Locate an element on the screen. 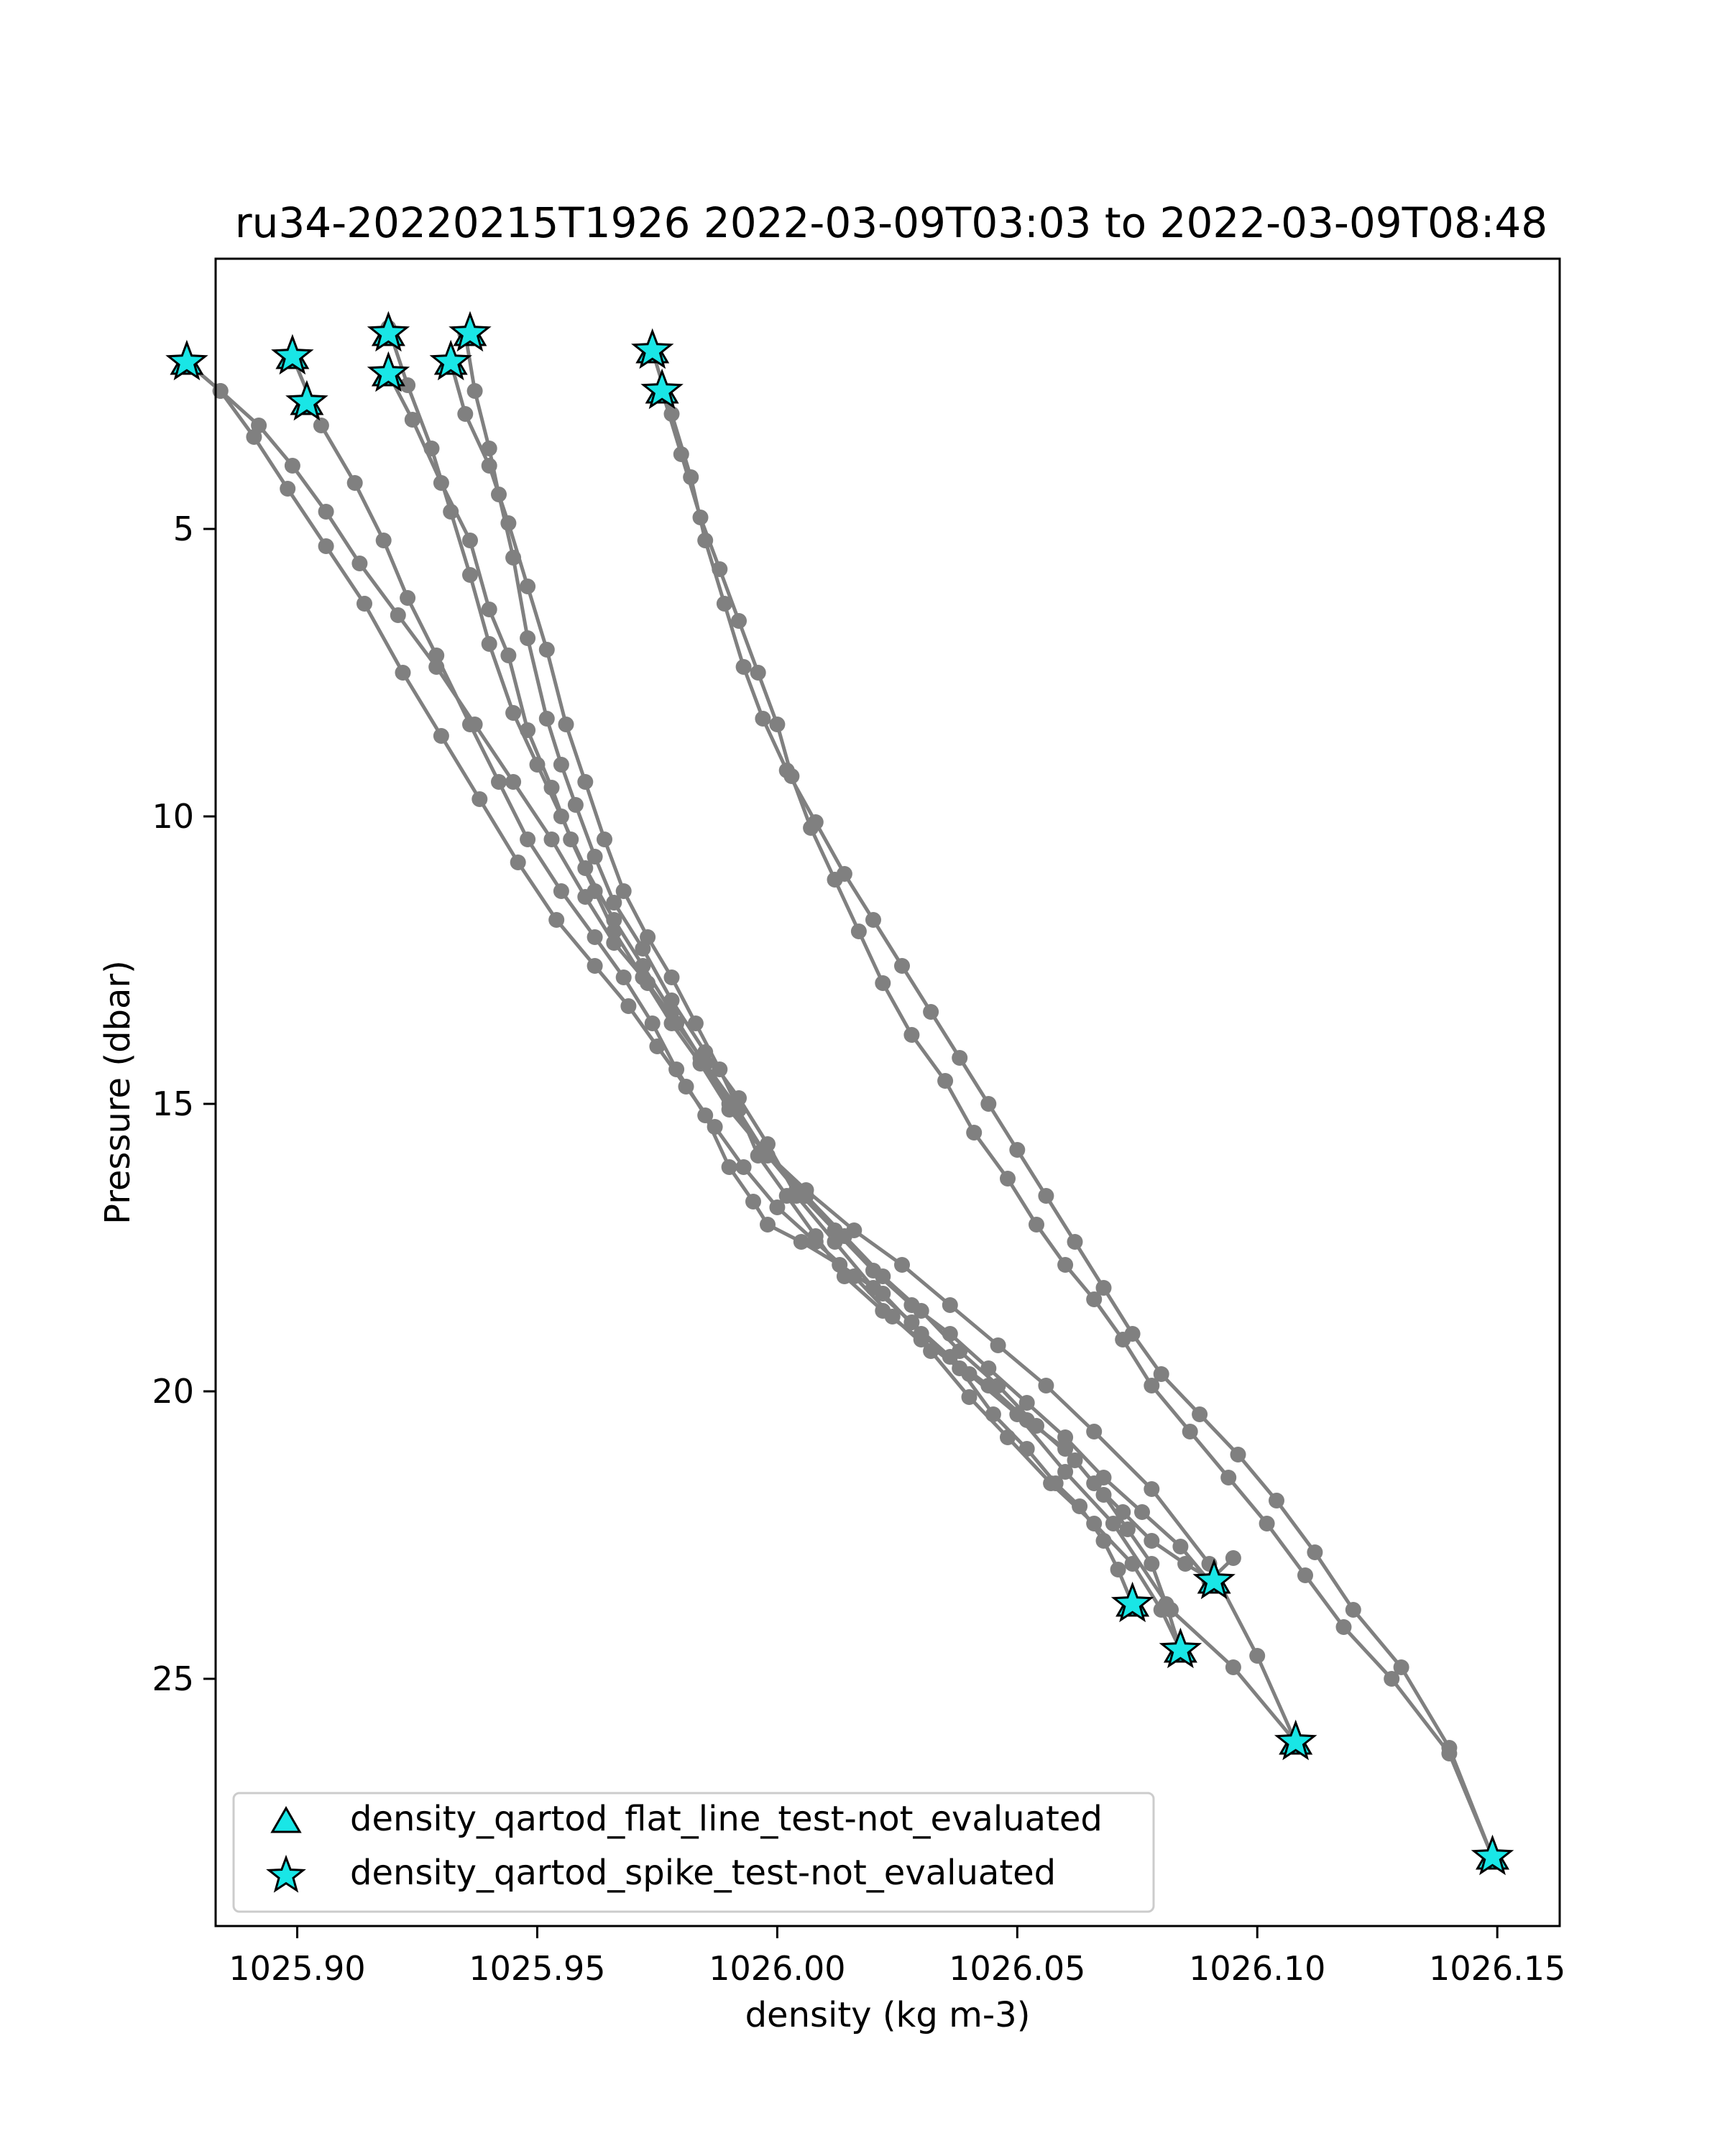 The height and width of the screenshot is (2156, 1725). legend-triangle-marker is located at coordinates (286, 1819).